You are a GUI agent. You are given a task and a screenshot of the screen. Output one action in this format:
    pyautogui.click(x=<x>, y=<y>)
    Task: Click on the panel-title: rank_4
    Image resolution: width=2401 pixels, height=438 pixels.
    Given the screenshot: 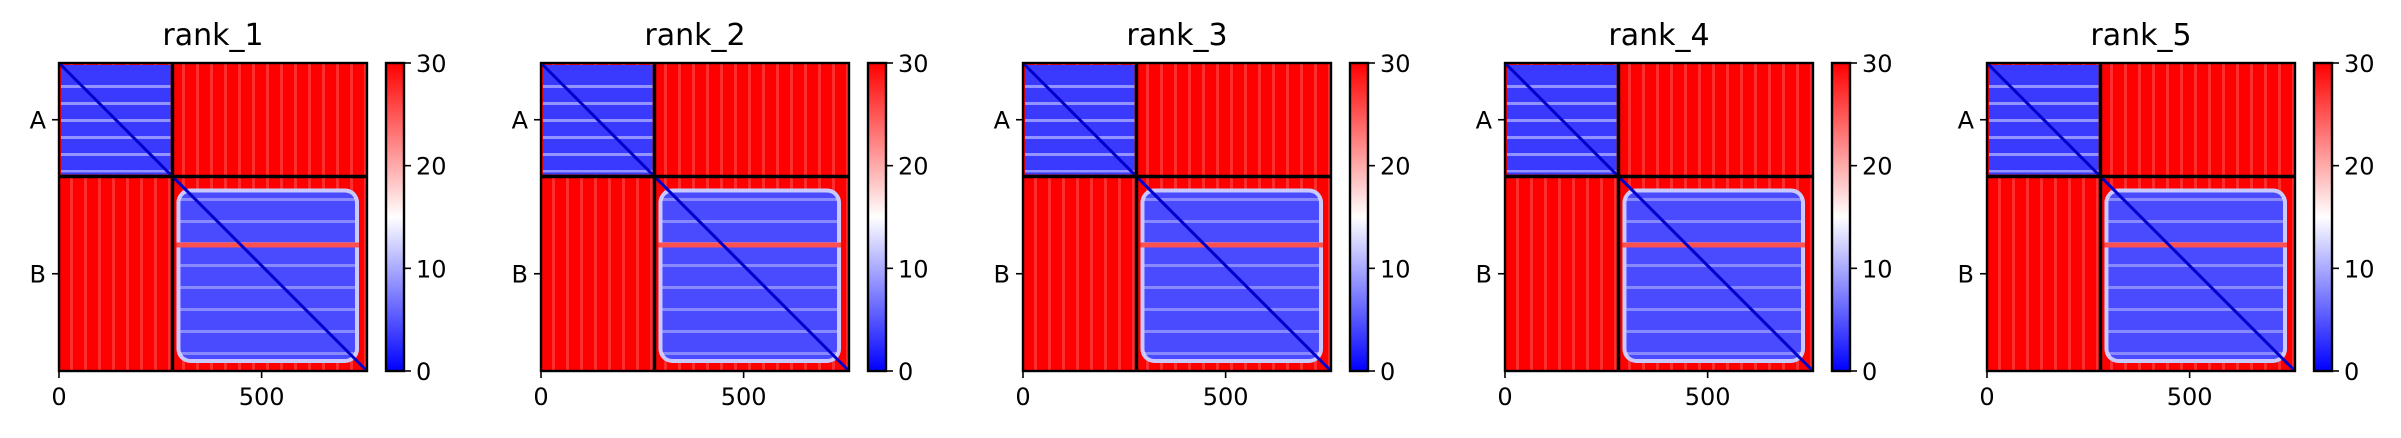 What is the action you would take?
    pyautogui.click(x=1658, y=35)
    